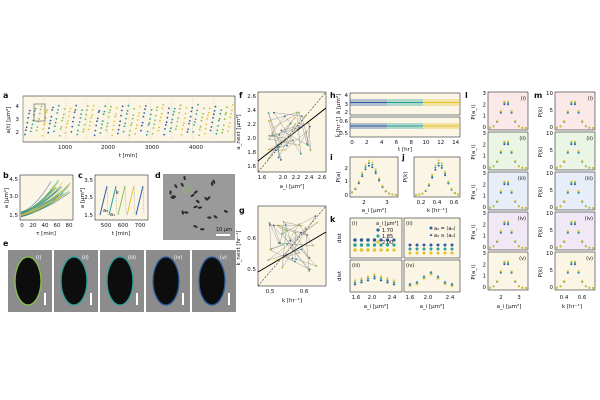 This screenshot has width=600, height=400. What do you see at coordinates (130, 200) in the screenshot?
I see `c-cycle` at bounding box center [130, 200].